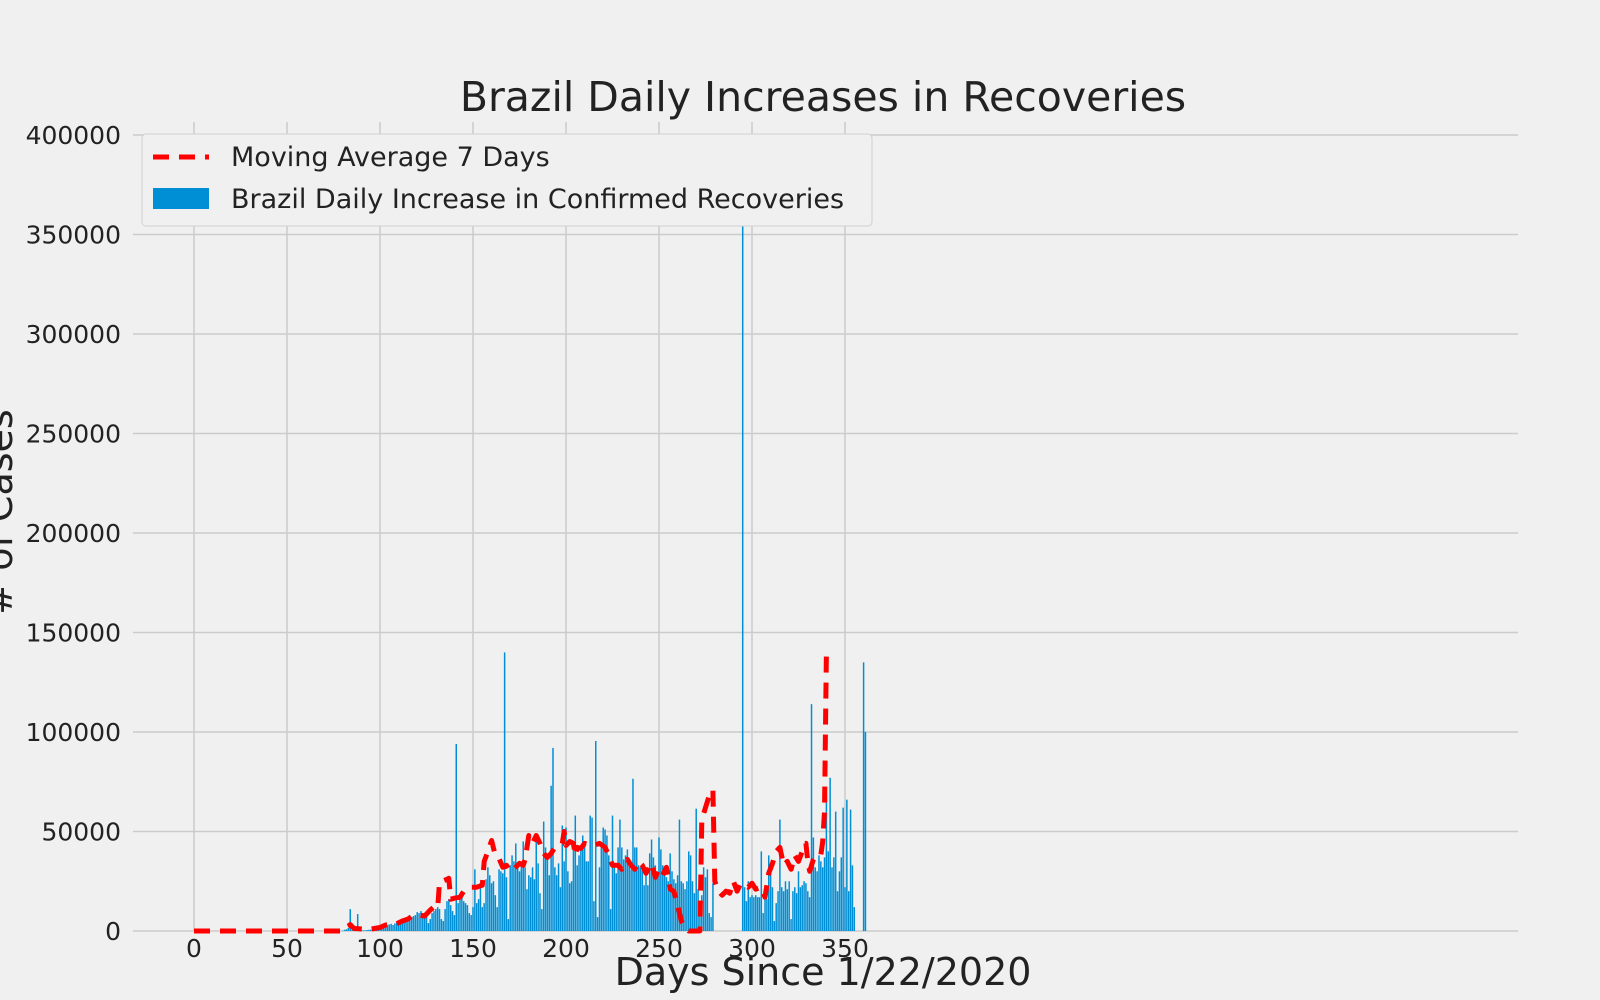  What do you see at coordinates (73, 434) in the screenshot?
I see `y-tick-label: 250000` at bounding box center [73, 434].